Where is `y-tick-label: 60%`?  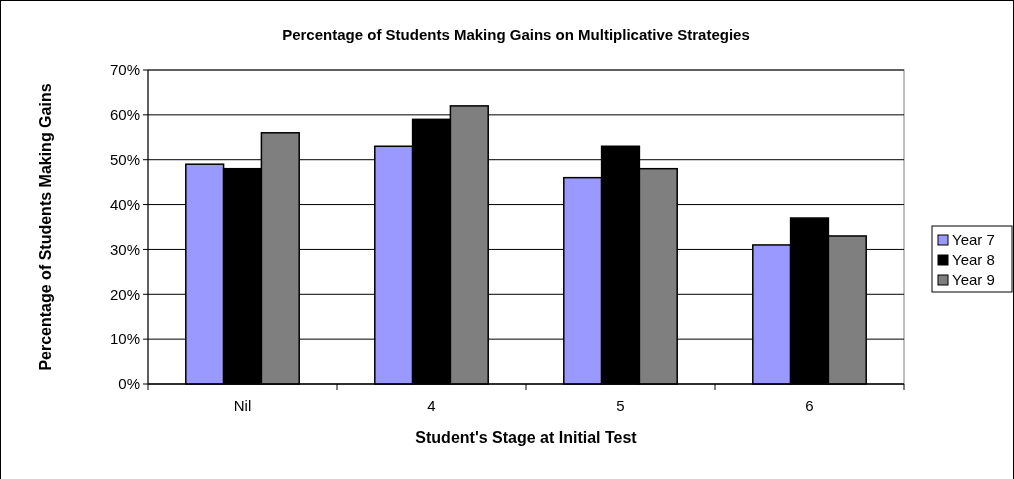 y-tick-label: 60% is located at coordinates (124, 115).